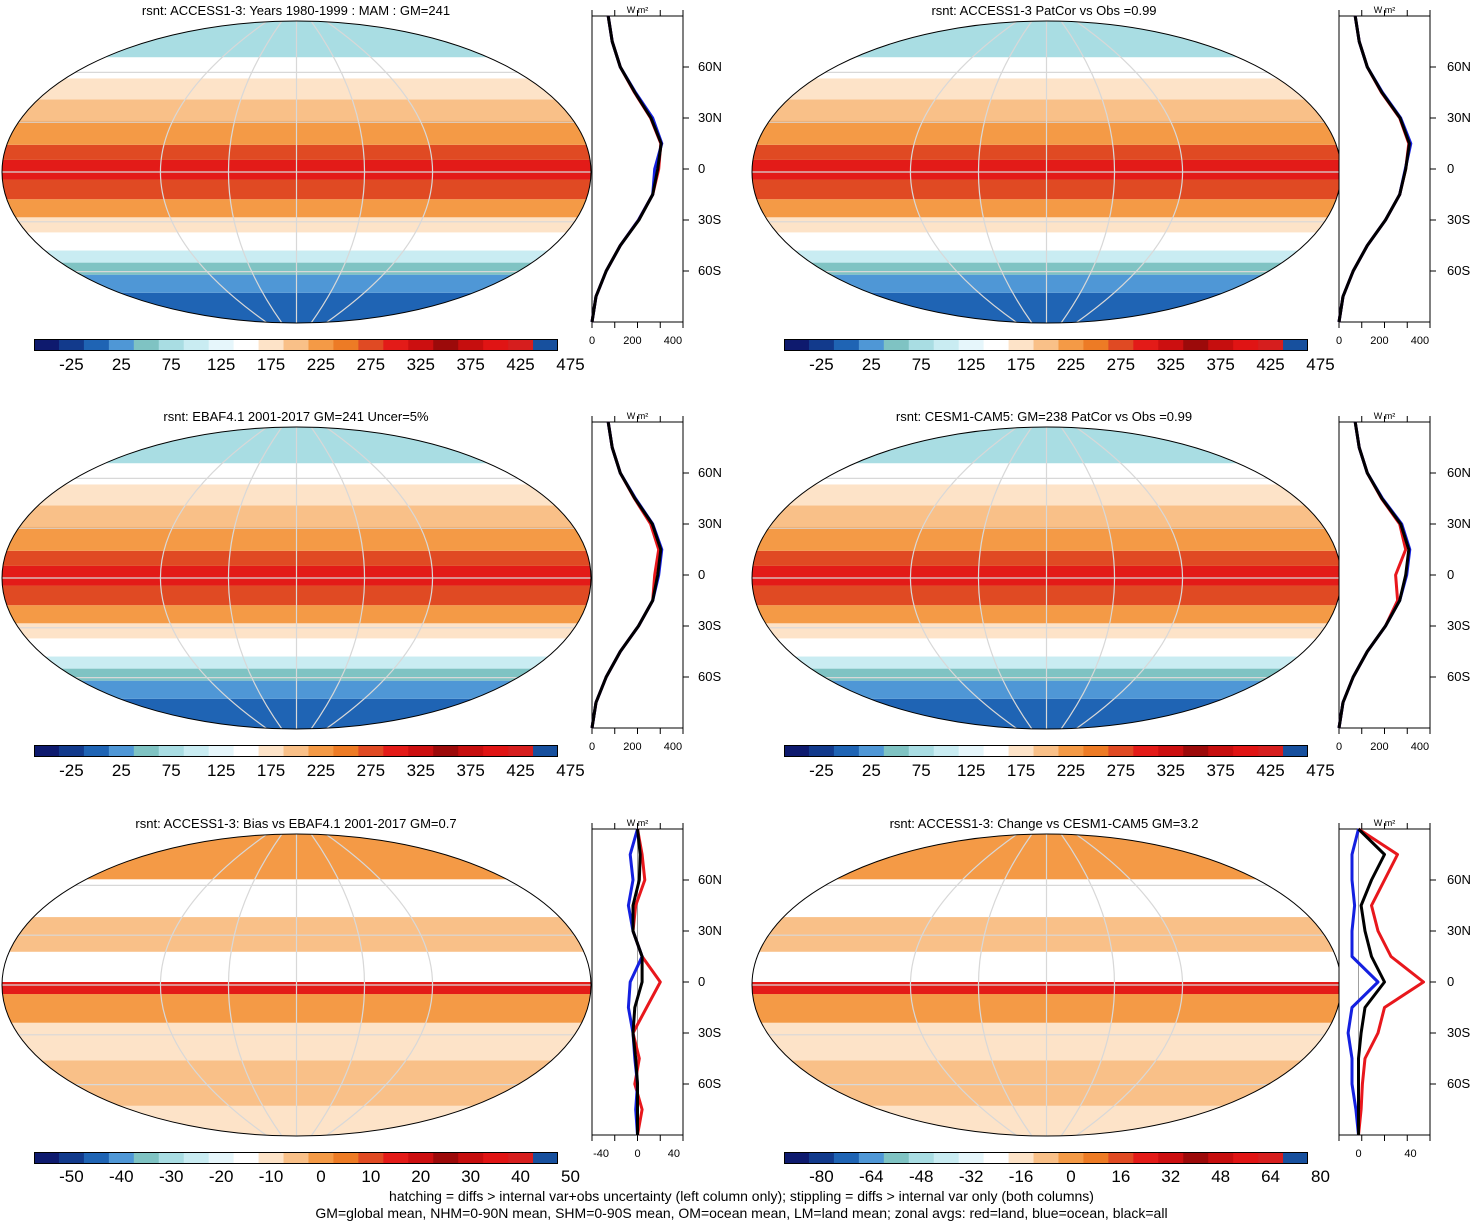 The image size is (1483, 1222). Describe the element at coordinates (1391, 981) in the screenshot. I see `zonal-land-line` at that location.